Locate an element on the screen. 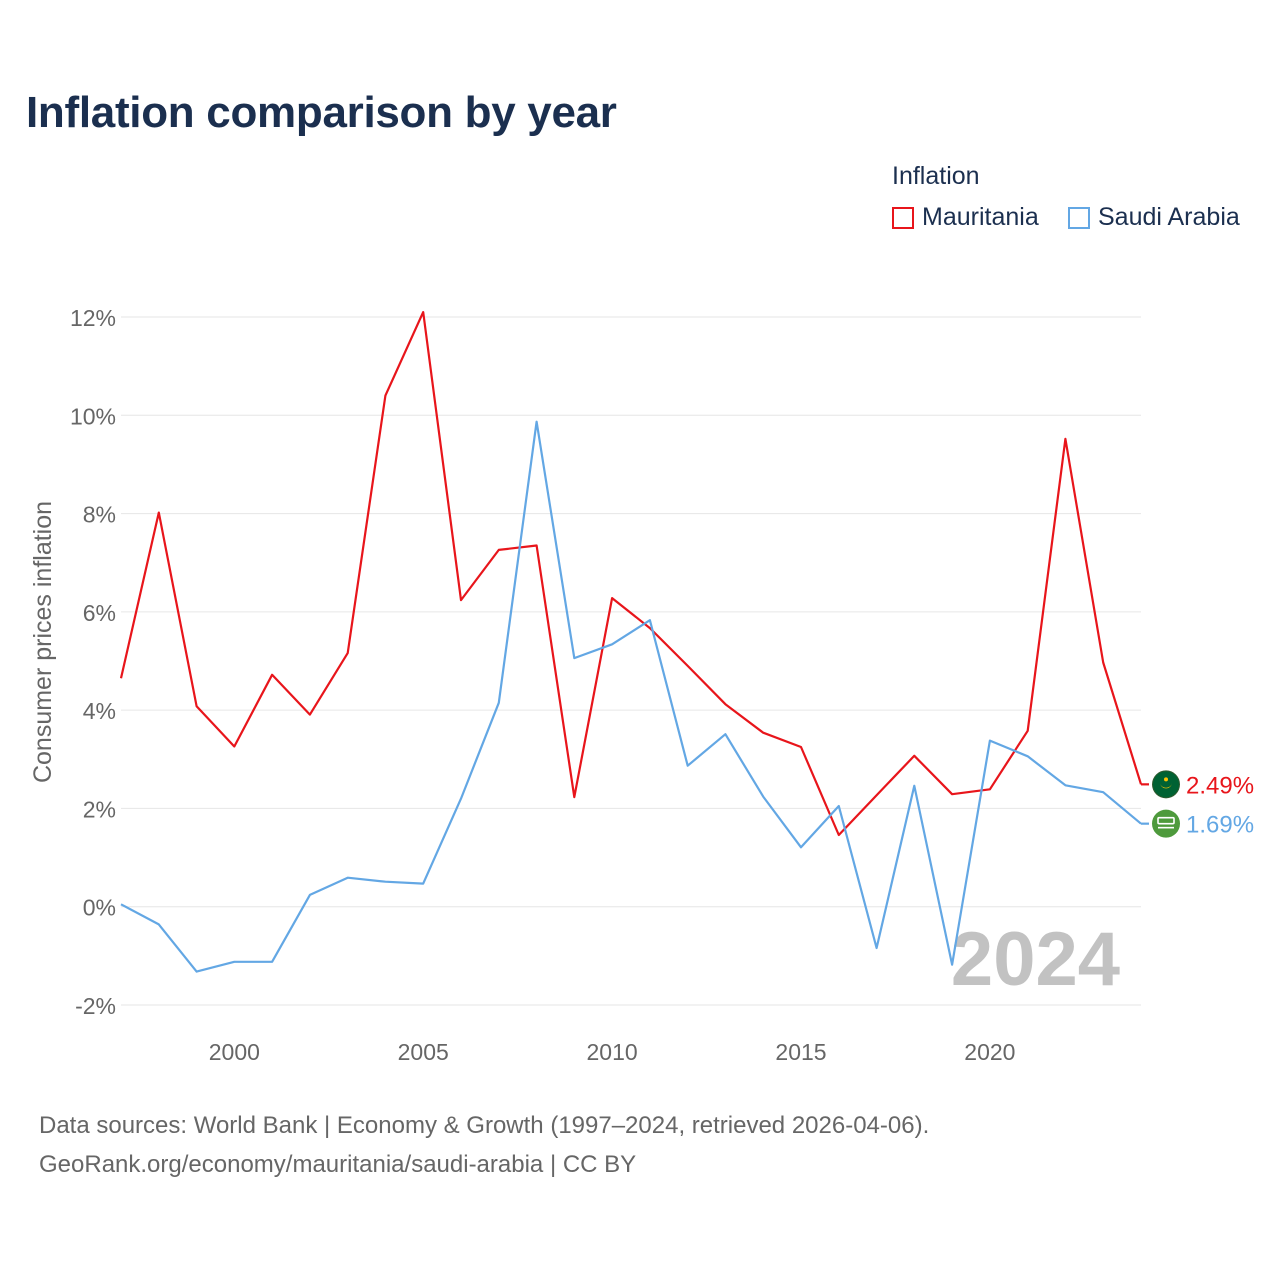 The height and width of the screenshot is (1280, 1280). saudi-arabia-flag-icon is located at coordinates (1166, 823).